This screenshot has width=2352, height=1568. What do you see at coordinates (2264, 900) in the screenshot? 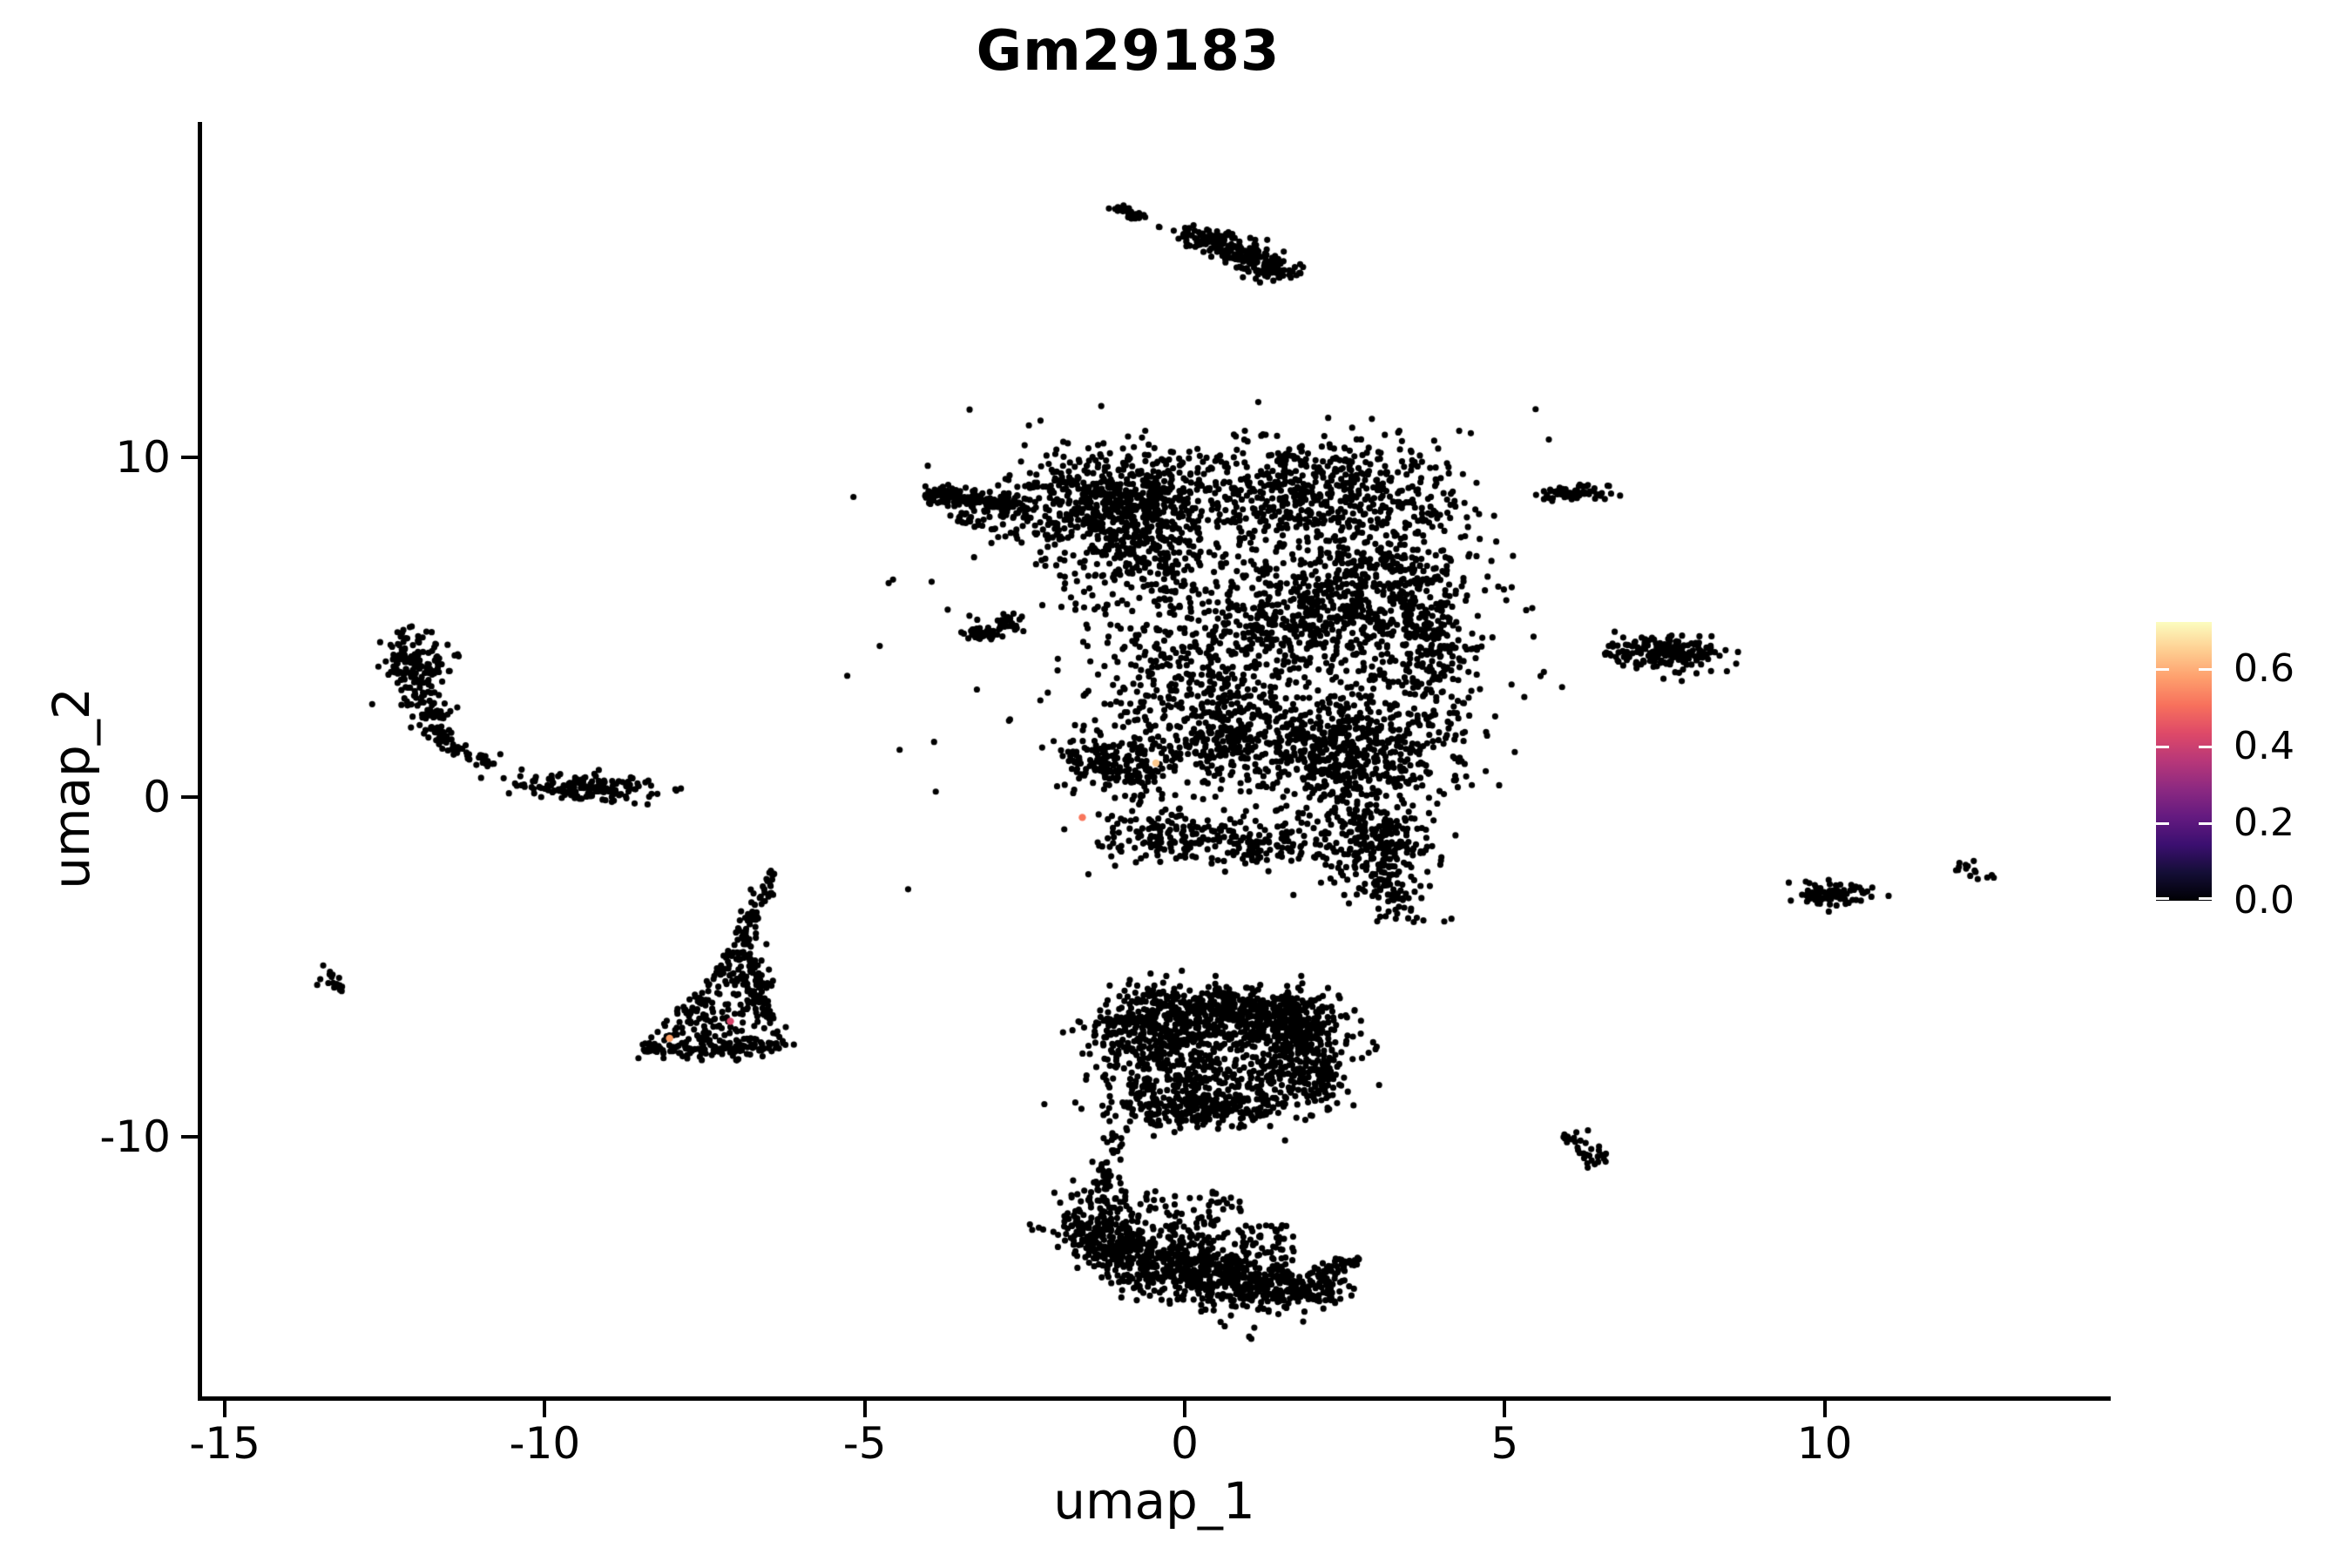
I see `colorbar-tick-label: 0.0` at bounding box center [2264, 900].